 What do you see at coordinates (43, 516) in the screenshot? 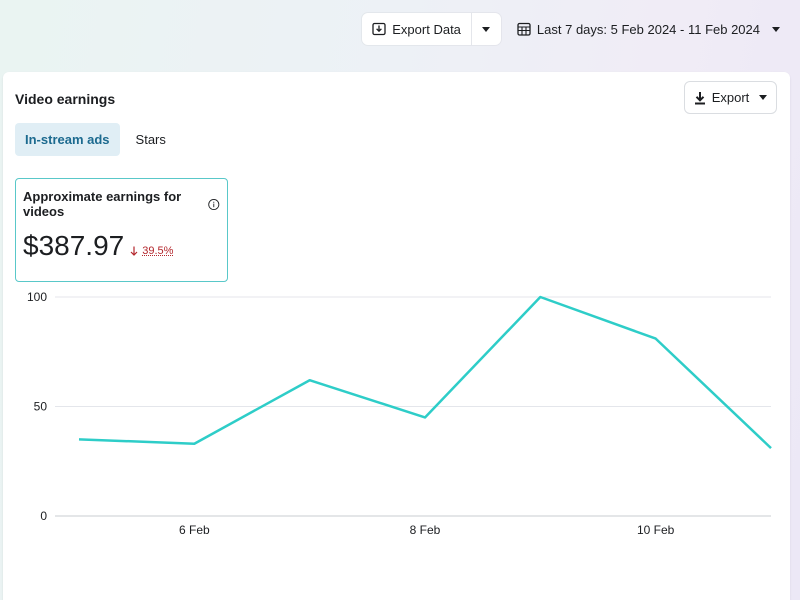
I see `y-tick-label: 0` at bounding box center [43, 516].